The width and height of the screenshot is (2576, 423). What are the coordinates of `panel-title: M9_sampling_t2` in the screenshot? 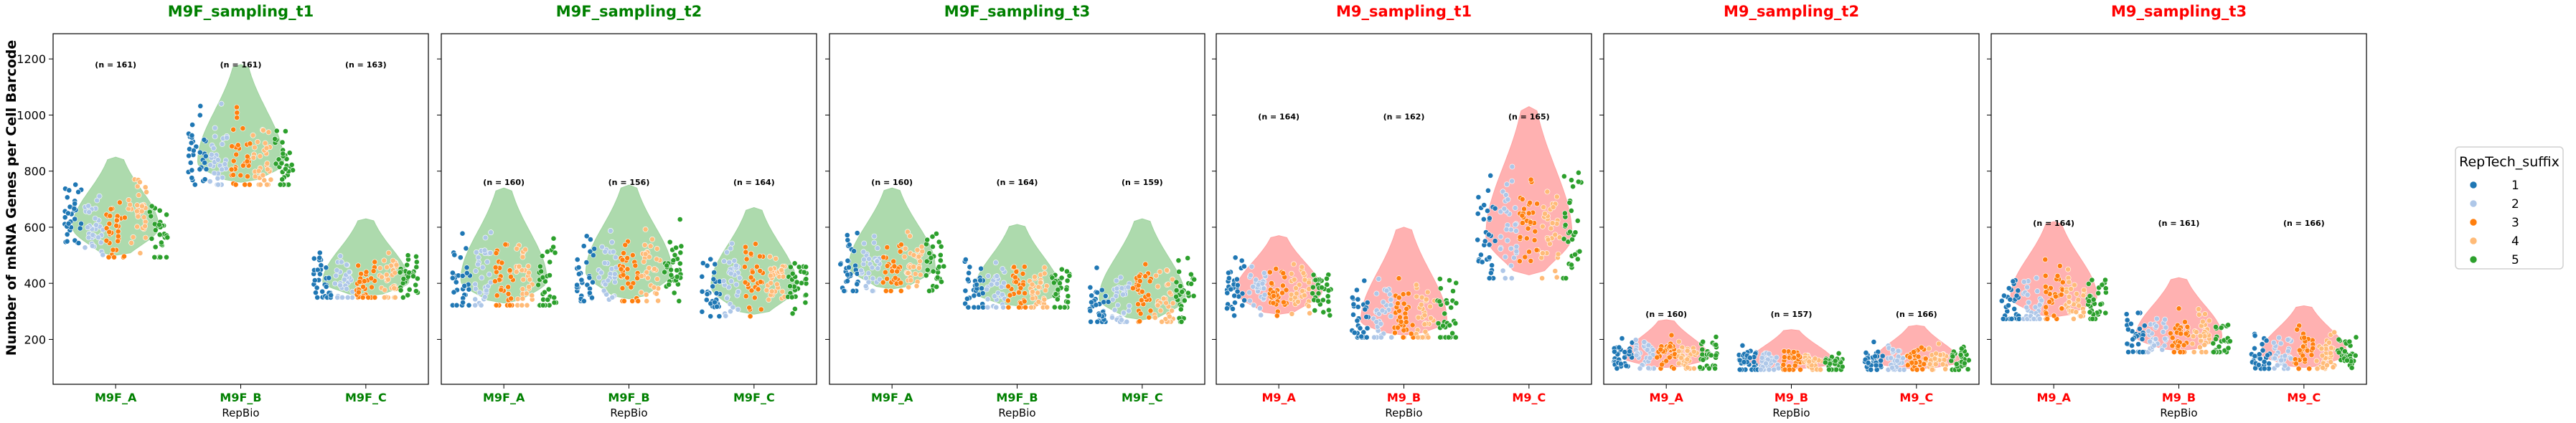 It's located at (1791, 11).